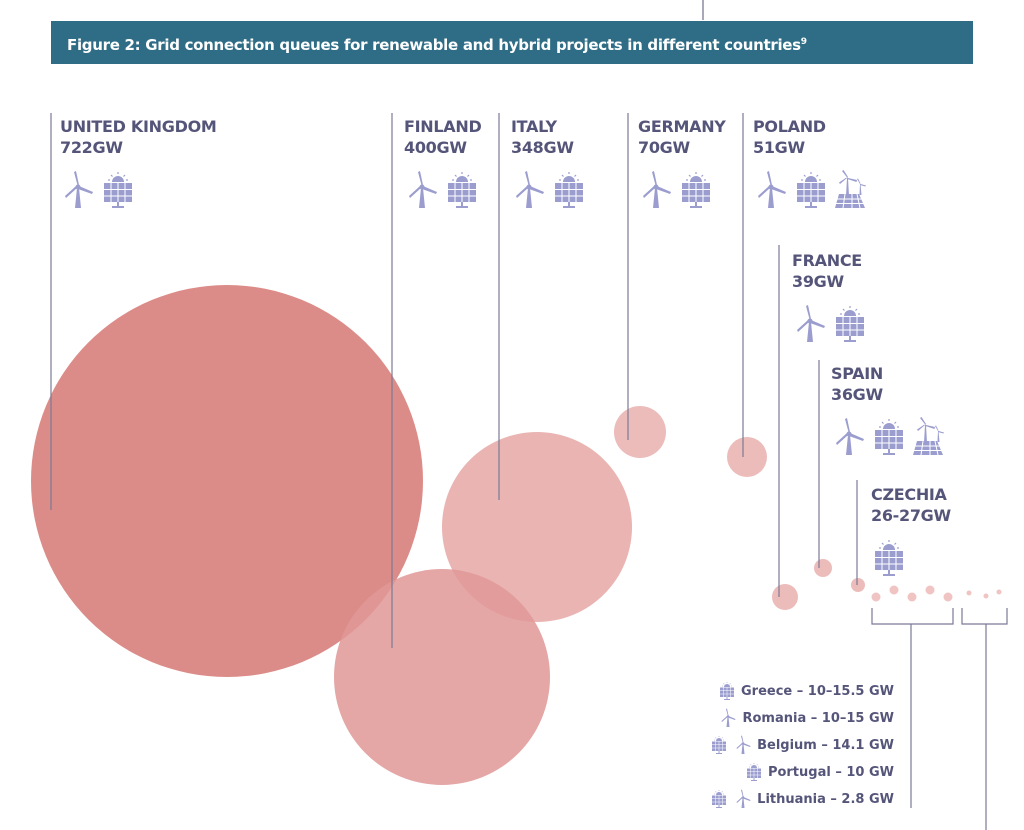  I want to click on small-country-item: Lithuania – 2.8 GW, so click(801, 799).